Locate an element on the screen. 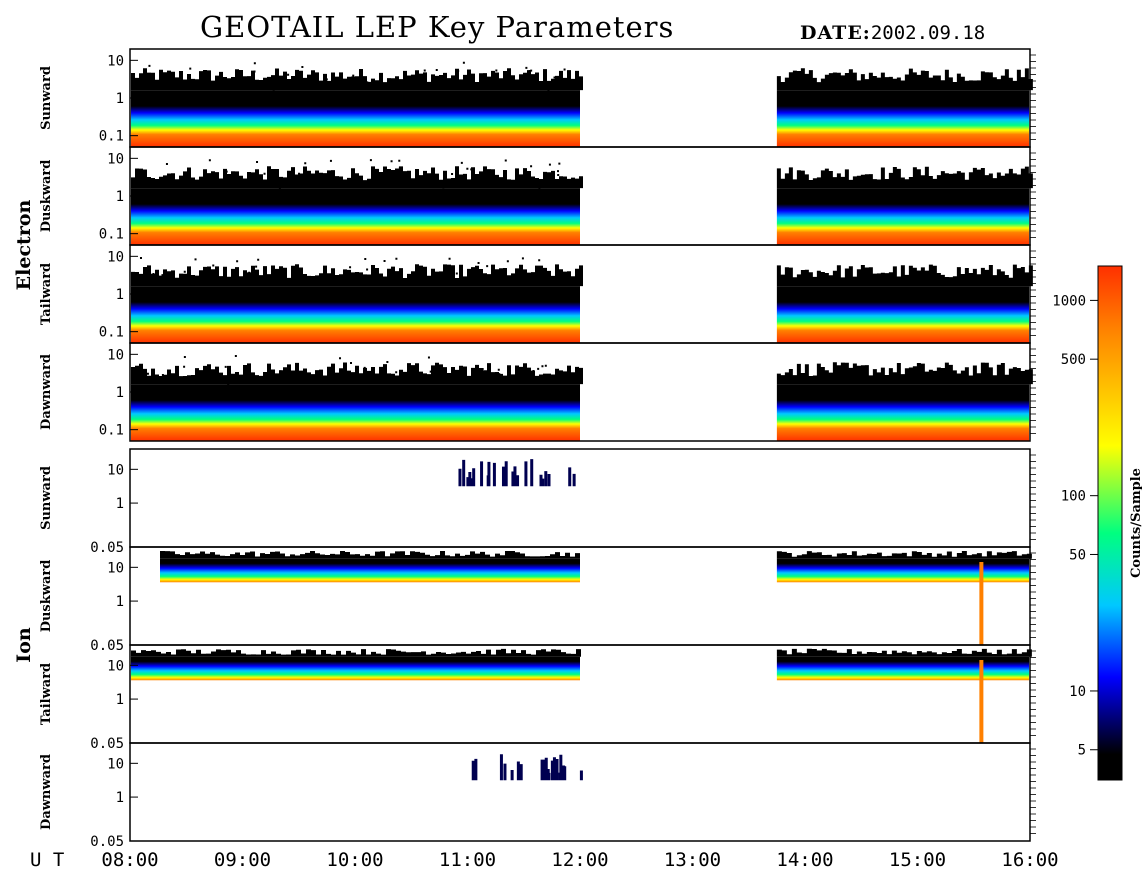 The image size is (1142, 880). xtick-label-1: 09:00 is located at coordinates (242, 860).